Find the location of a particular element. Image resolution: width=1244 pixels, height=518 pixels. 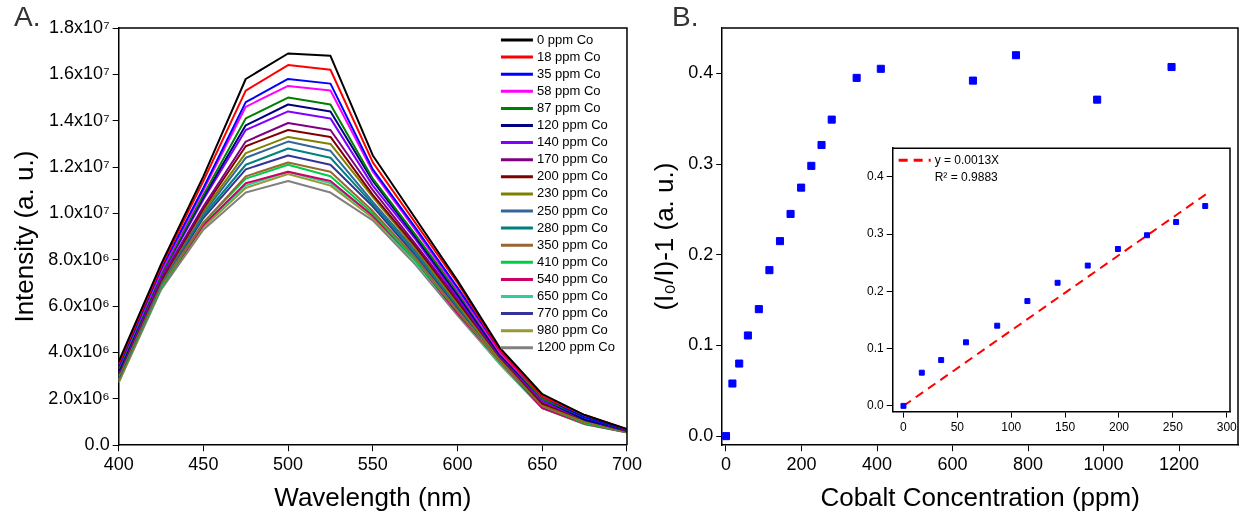

x-tick-label: 300 is located at coordinates (1227, 427).